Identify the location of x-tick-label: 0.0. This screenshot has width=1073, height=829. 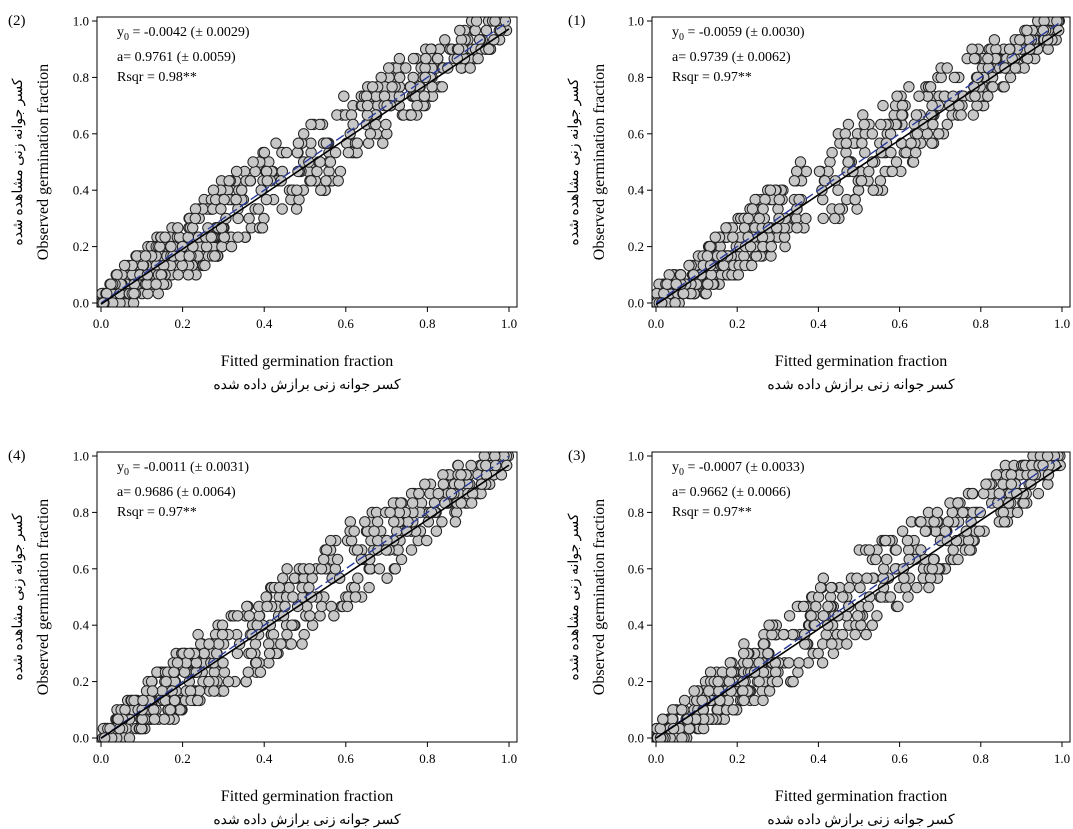
(656, 323).